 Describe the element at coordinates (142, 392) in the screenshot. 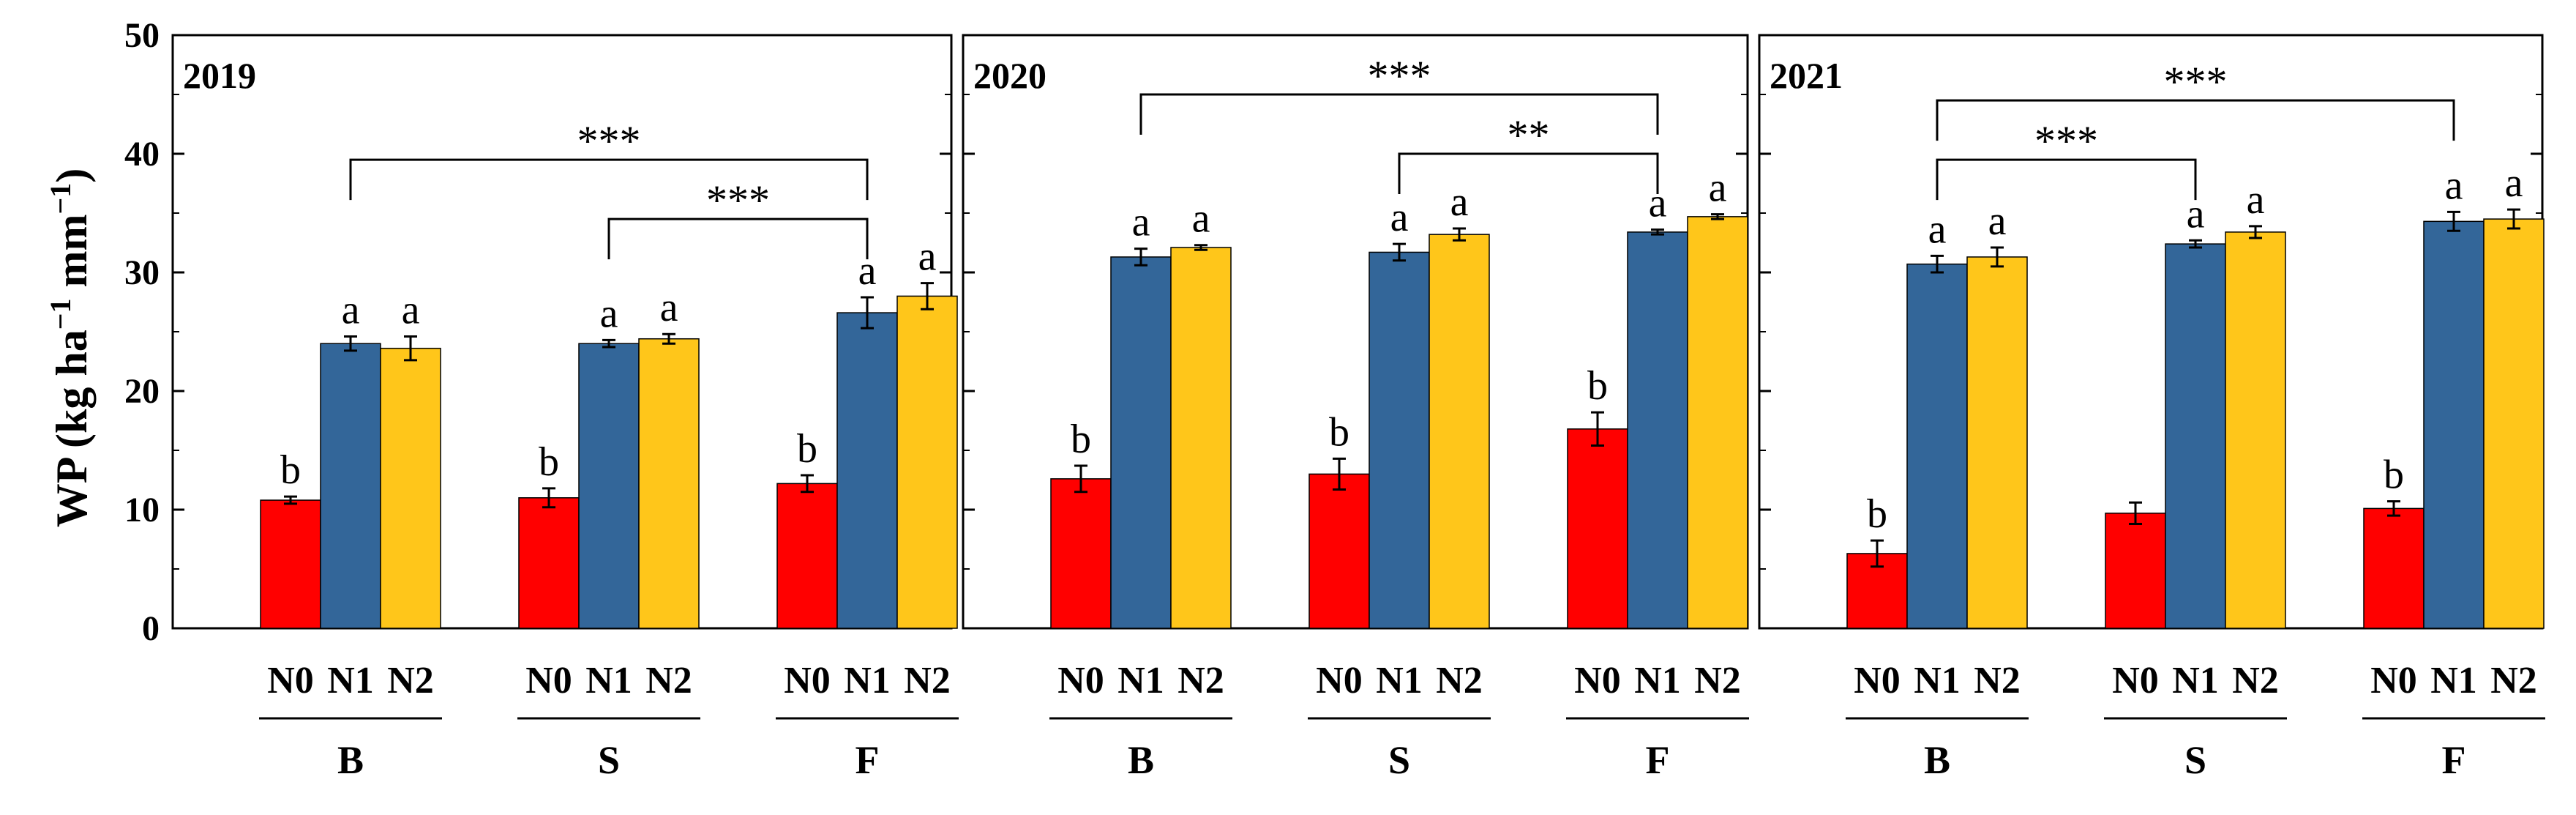

I see `y-tick-label: 20` at that location.